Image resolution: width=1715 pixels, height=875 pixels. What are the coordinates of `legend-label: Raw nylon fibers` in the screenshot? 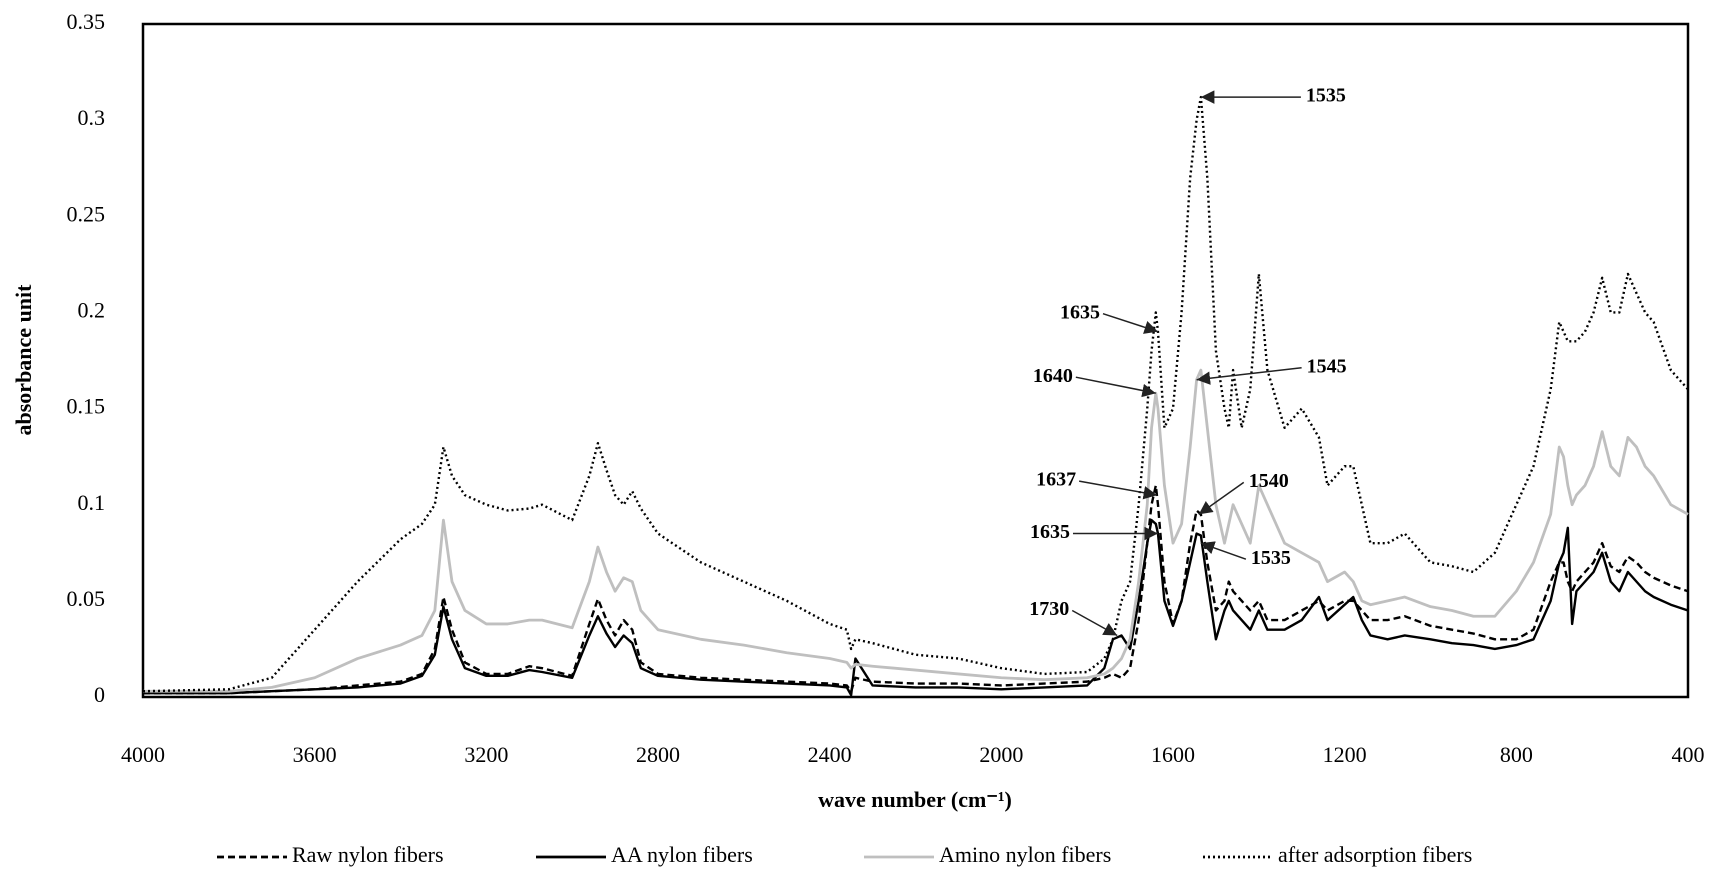 It's located at (368, 854).